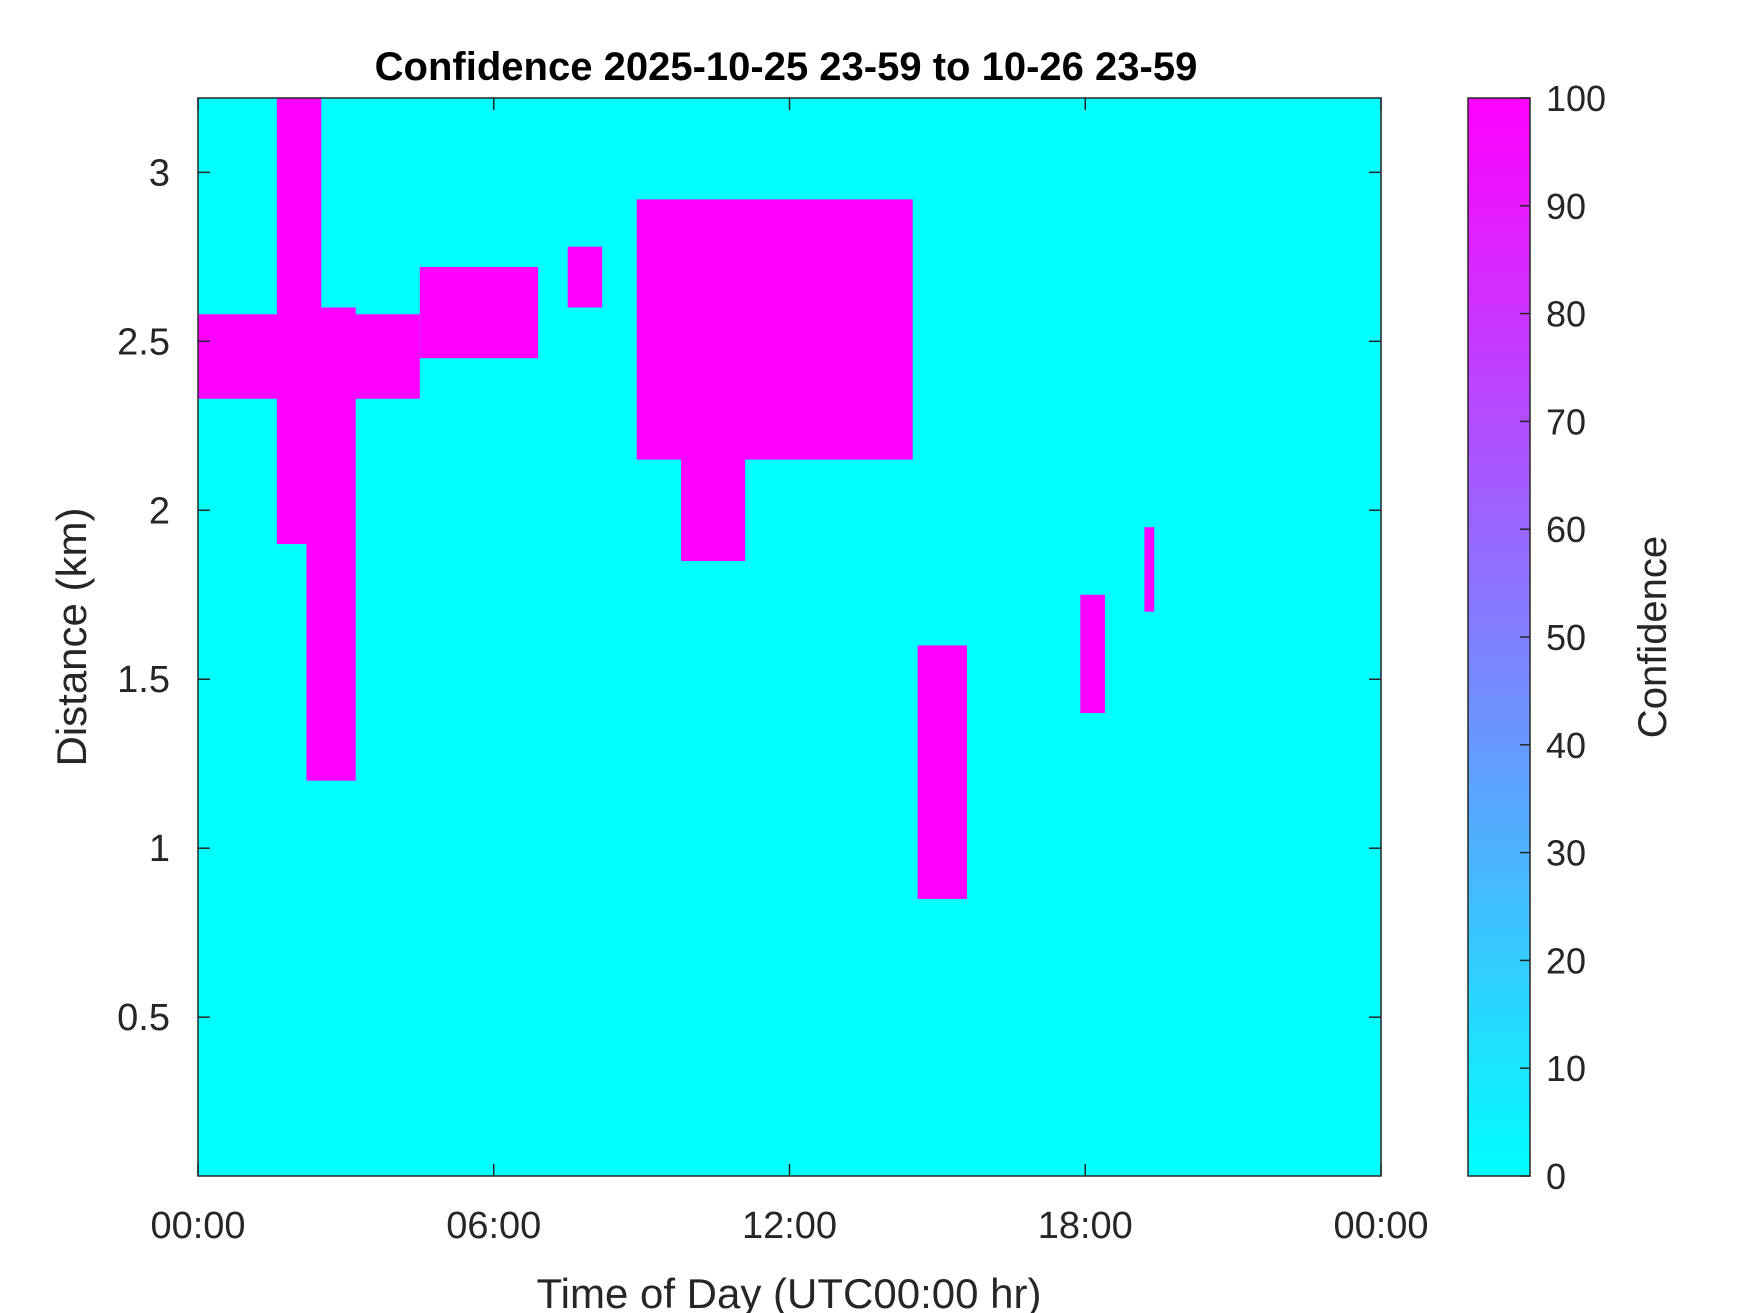 The image size is (1750, 1313). Describe the element at coordinates (1566, 960) in the screenshot. I see `colorbar-tick-label: 20` at that location.